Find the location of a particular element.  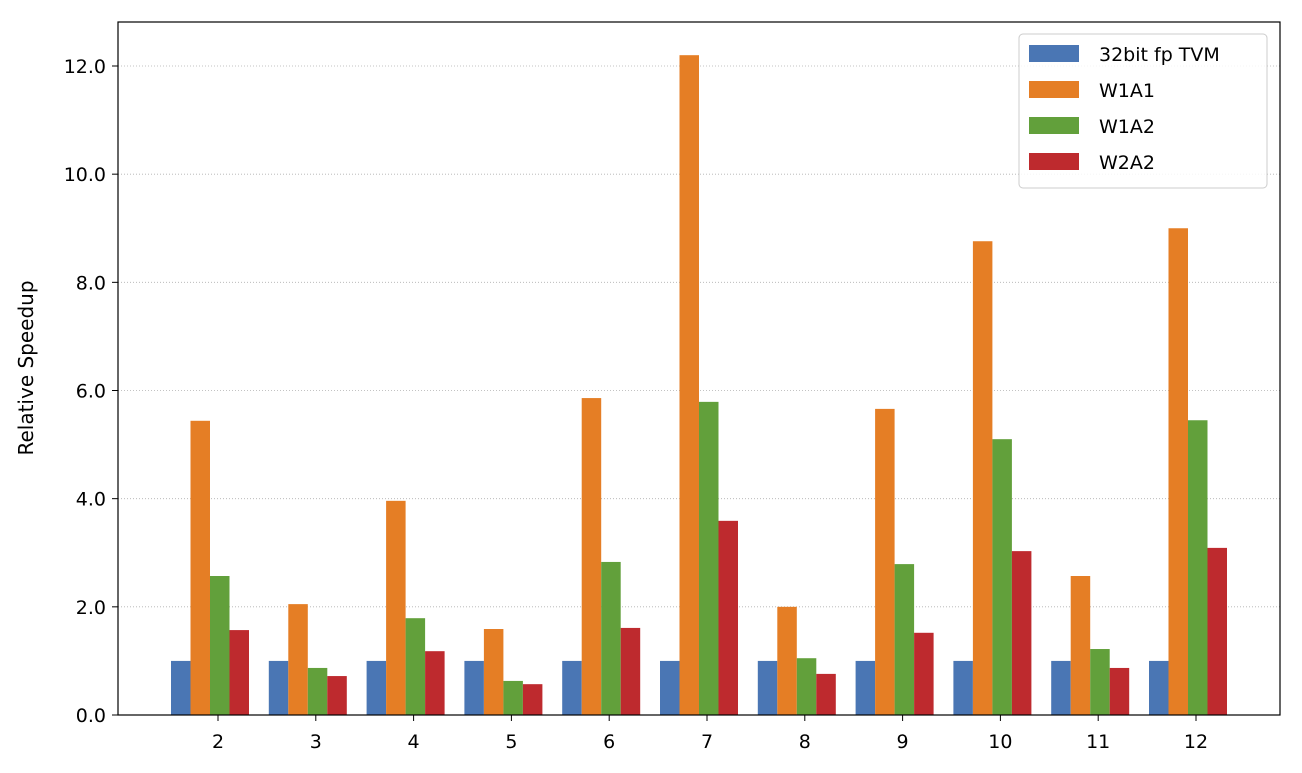

x-tick-label: 2 is located at coordinates (218, 742).